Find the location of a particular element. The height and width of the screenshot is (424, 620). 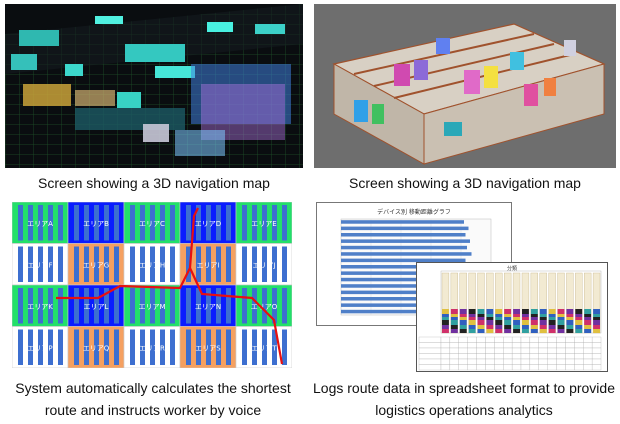

area-label: エリアC is located at coordinates (152, 224).